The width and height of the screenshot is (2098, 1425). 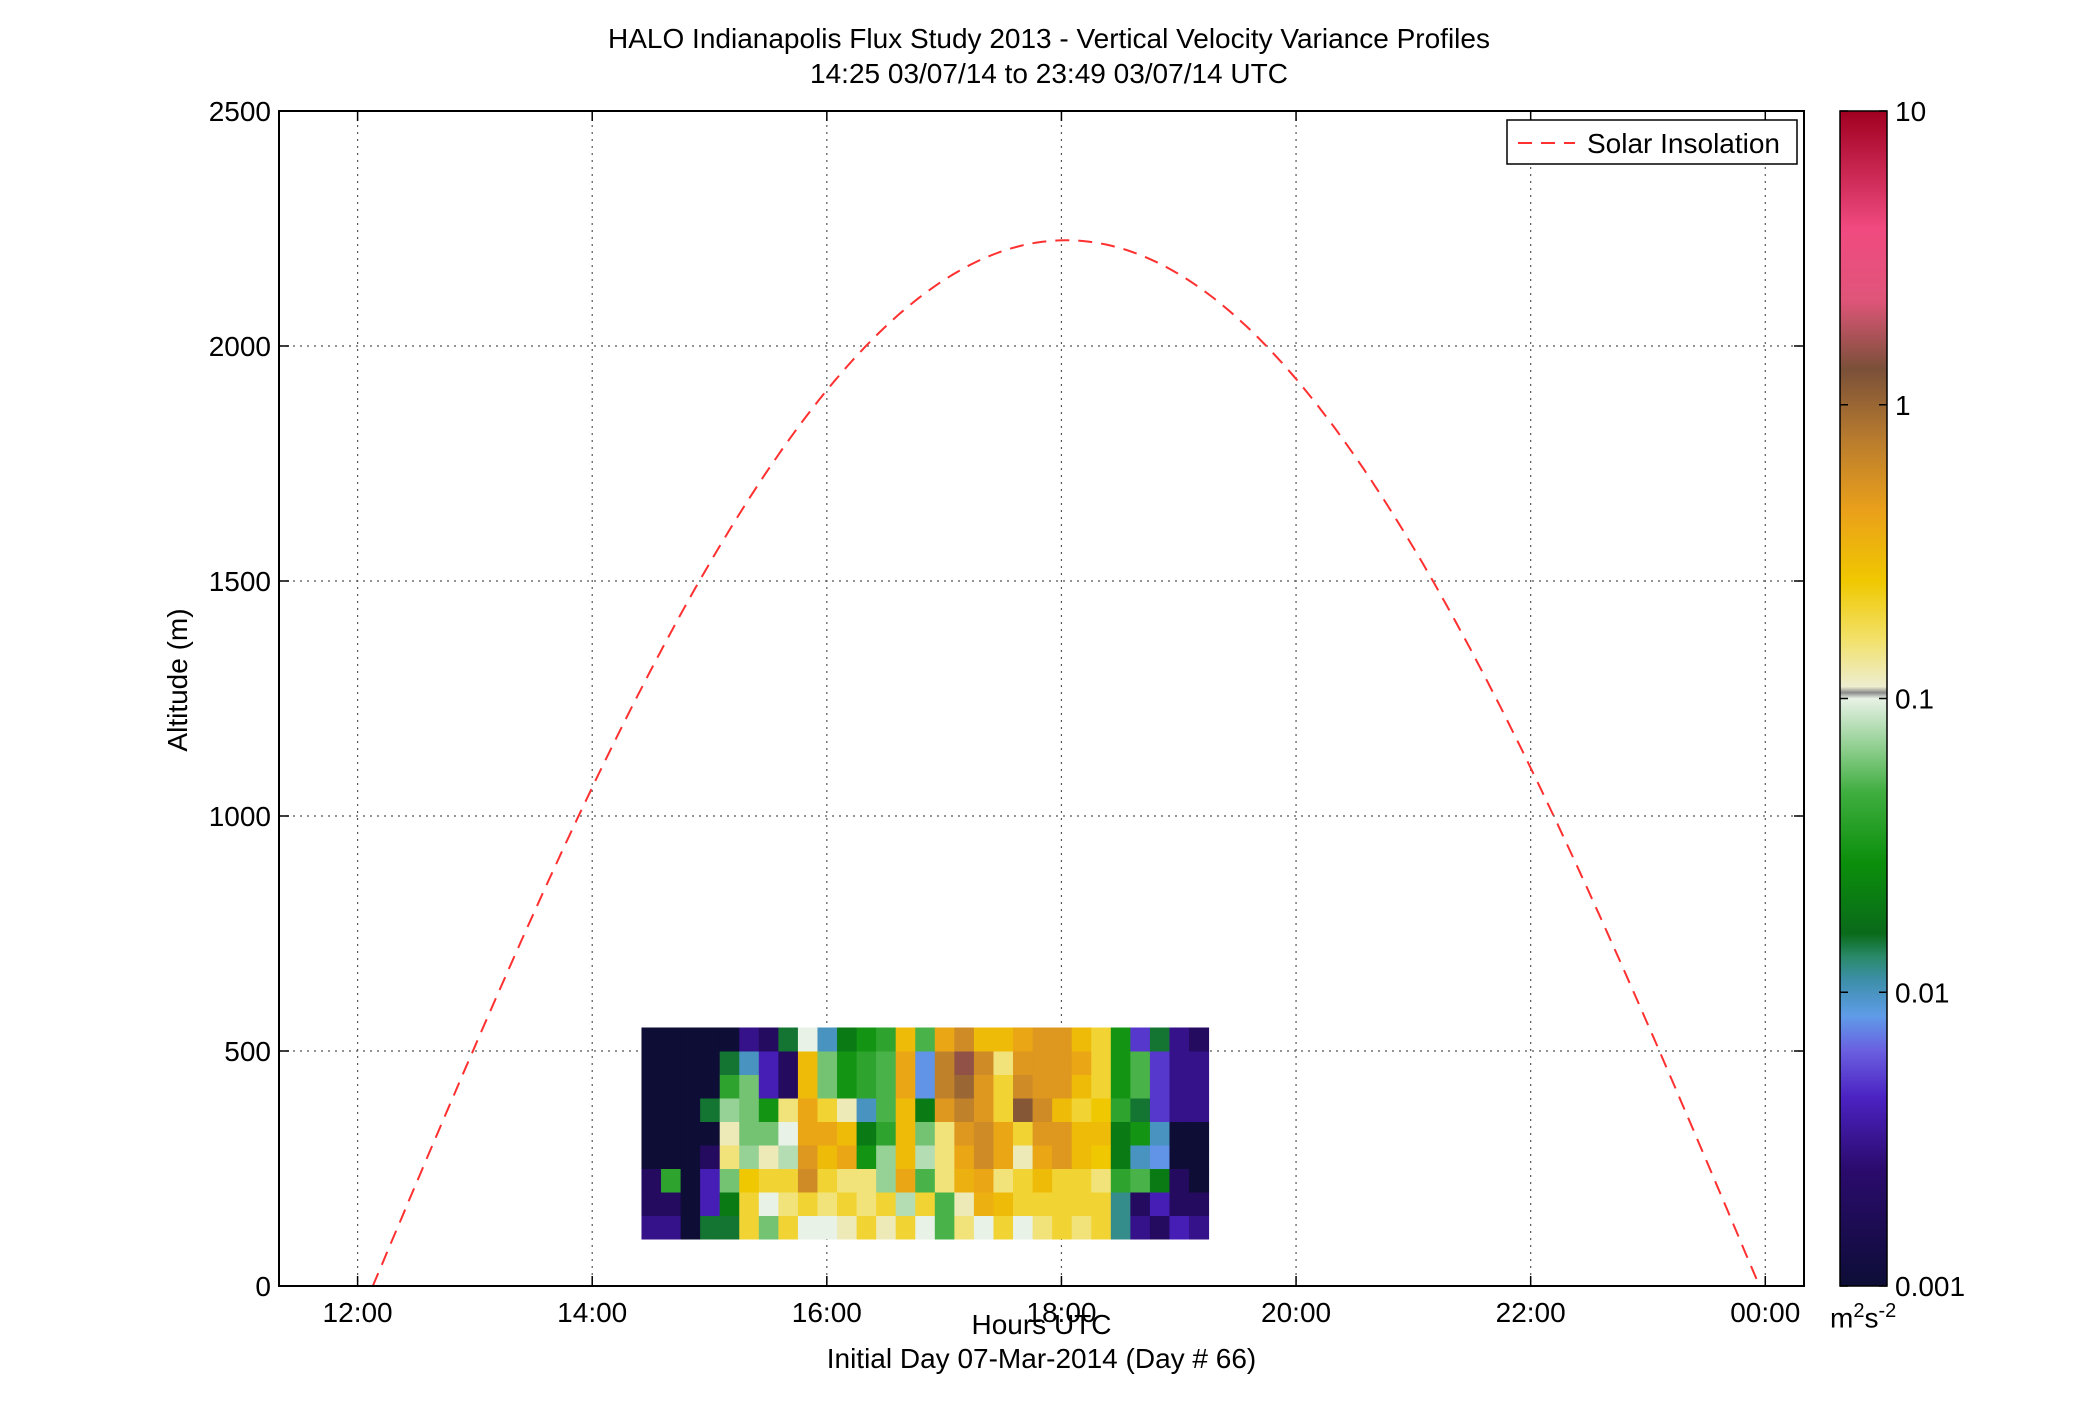 What do you see at coordinates (1041, 1358) in the screenshot?
I see `initial-day-label: Initial Day 07-Mar-2014 (Day # 66)` at bounding box center [1041, 1358].